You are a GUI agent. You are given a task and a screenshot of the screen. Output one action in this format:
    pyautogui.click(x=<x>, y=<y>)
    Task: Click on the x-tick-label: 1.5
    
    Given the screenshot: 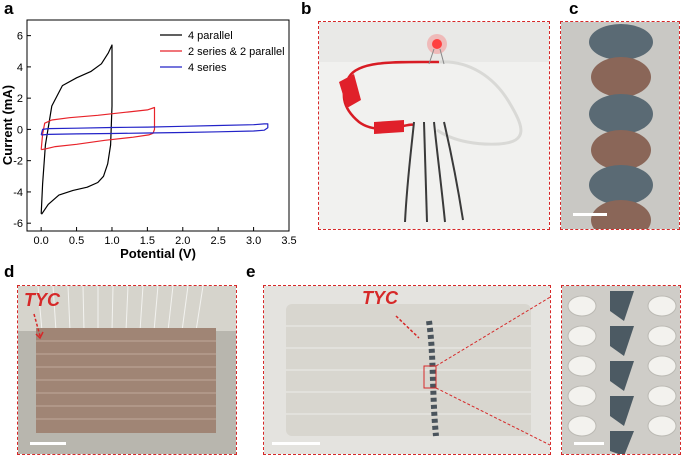 What is the action you would take?
    pyautogui.click(x=147, y=241)
    